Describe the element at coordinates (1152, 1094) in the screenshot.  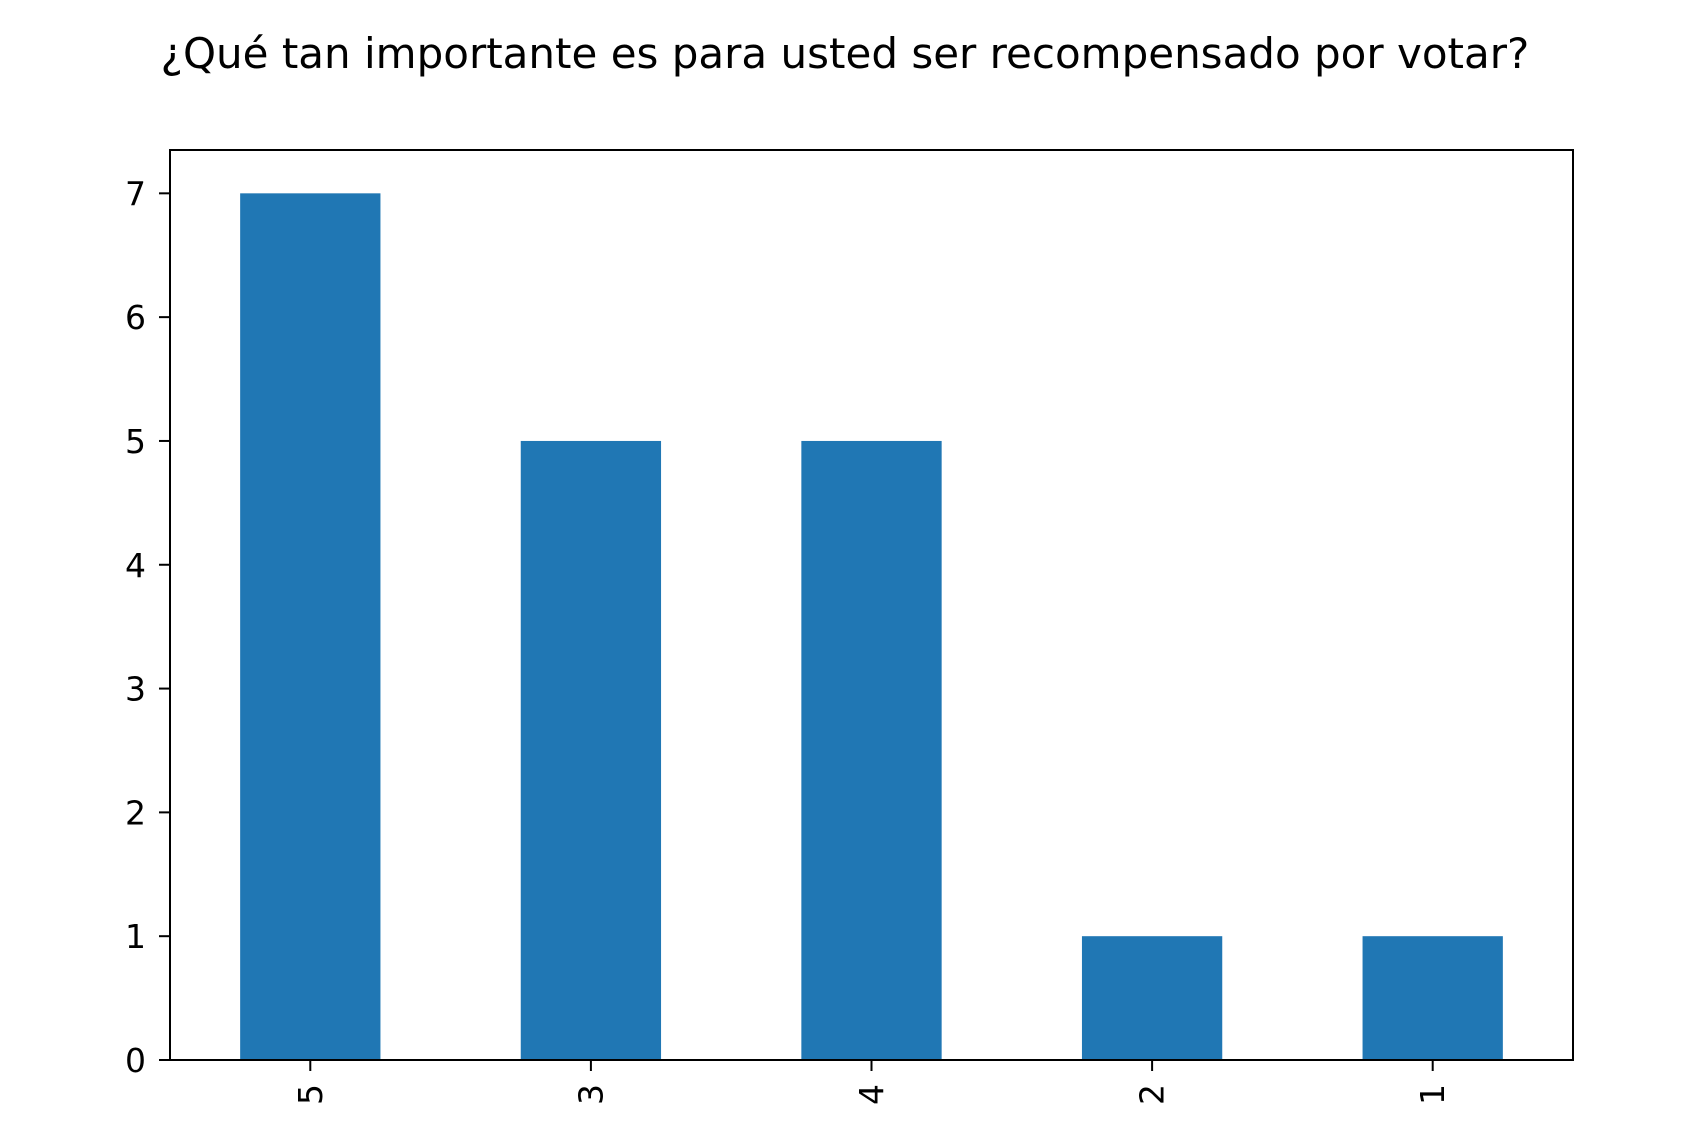
I see `x-tick-label: 2` at that location.